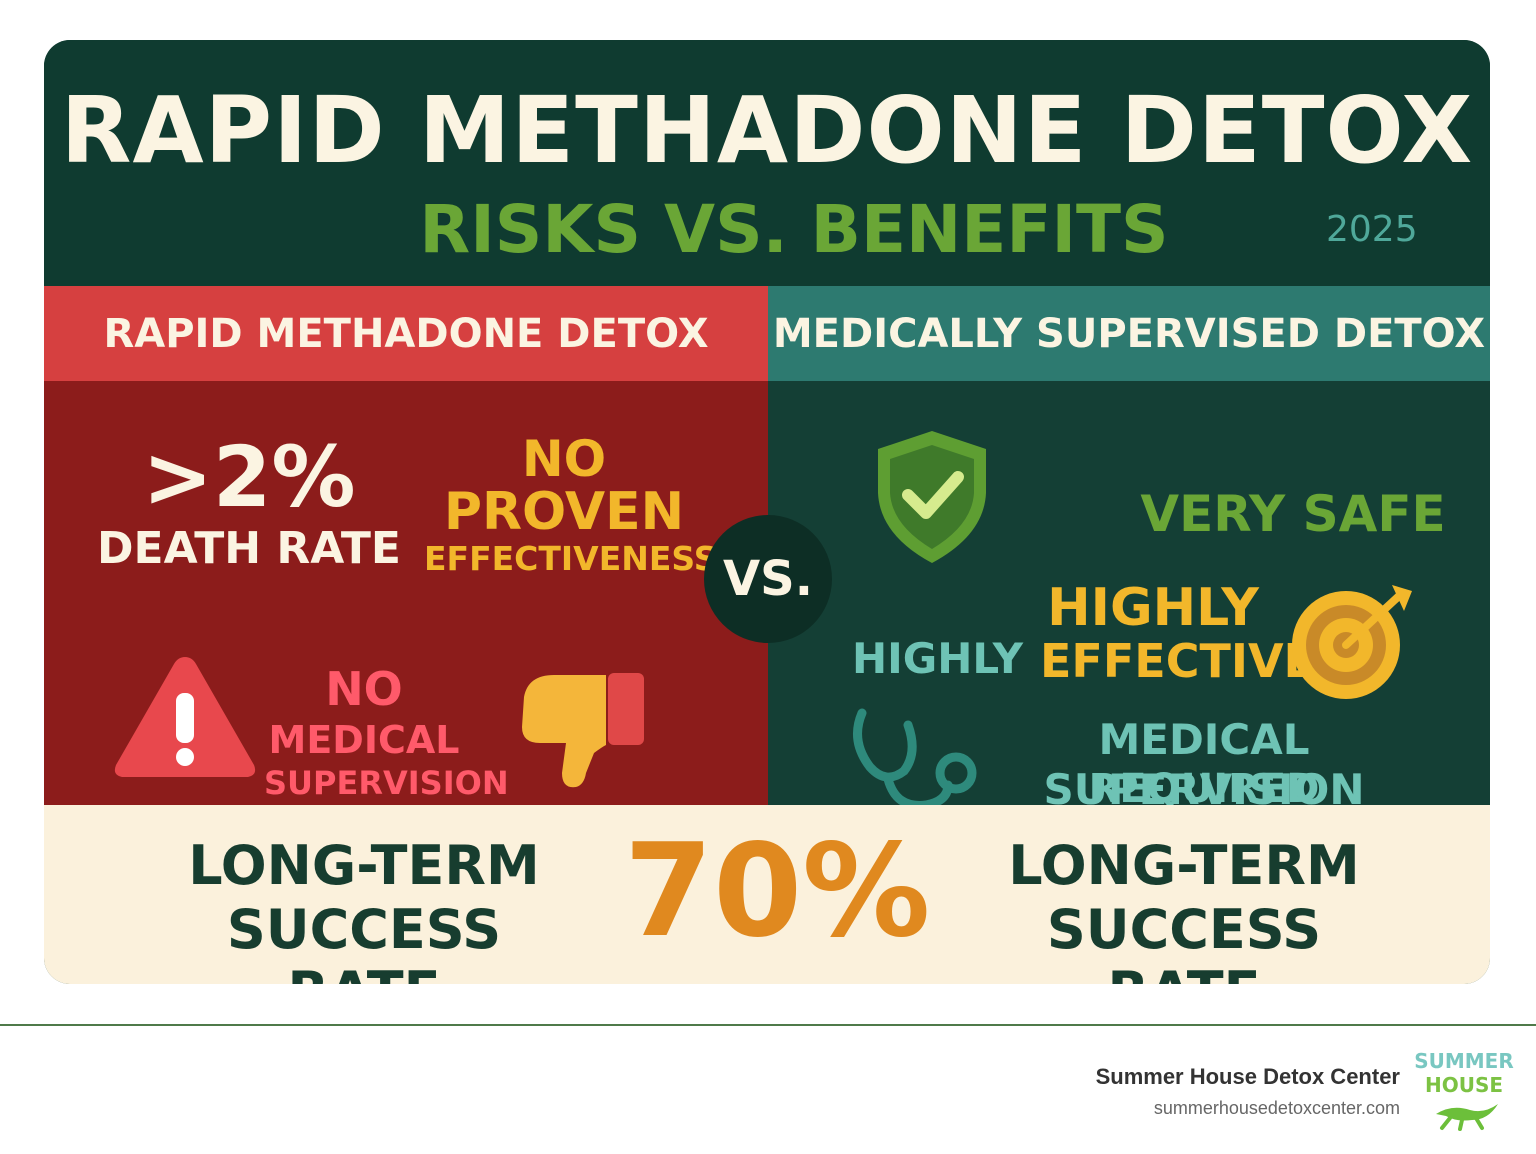  I want to click on target-icon, so click(1352, 642).